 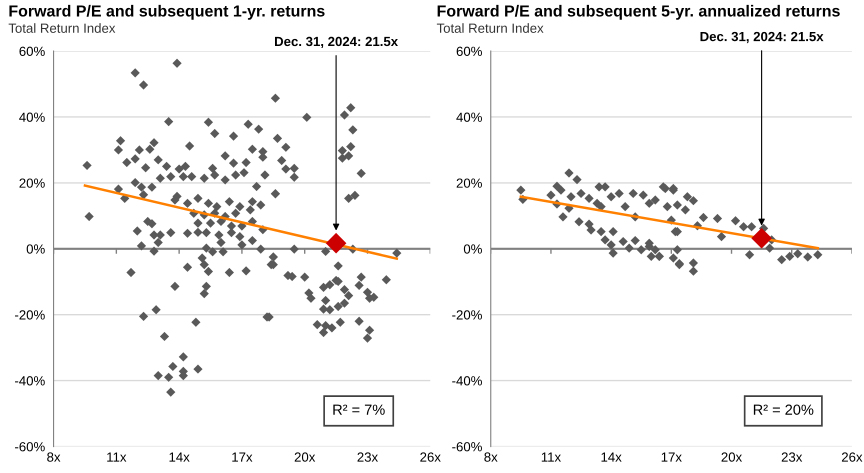 What do you see at coordinates (784, 409) in the screenshot?
I see `annotation: R² = 20%` at bounding box center [784, 409].